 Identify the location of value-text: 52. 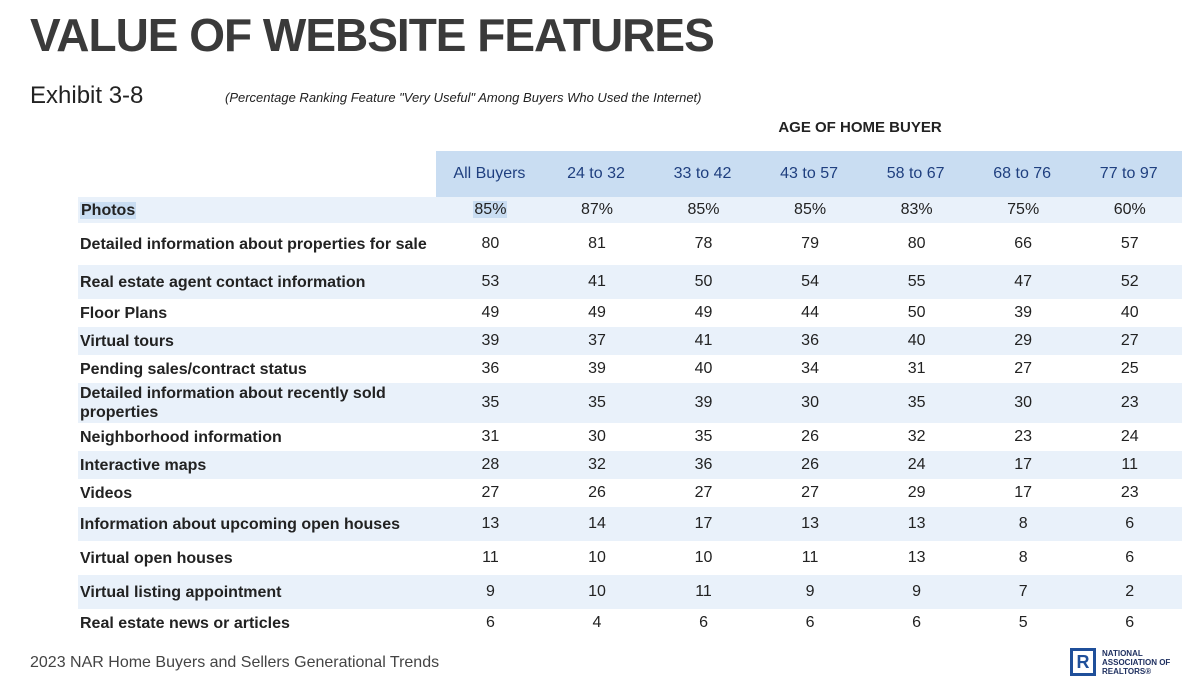
(1129, 281).